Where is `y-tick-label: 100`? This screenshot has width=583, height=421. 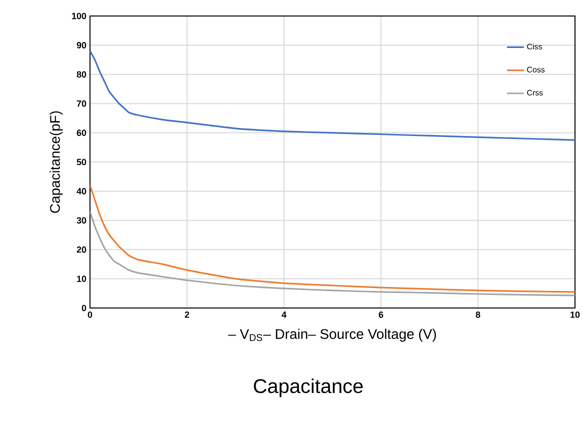 y-tick-label: 100 is located at coordinates (79, 16).